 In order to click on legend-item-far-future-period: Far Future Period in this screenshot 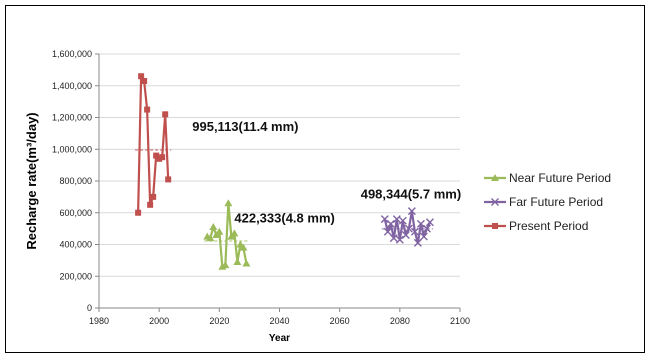, I will do `click(543, 202)`.